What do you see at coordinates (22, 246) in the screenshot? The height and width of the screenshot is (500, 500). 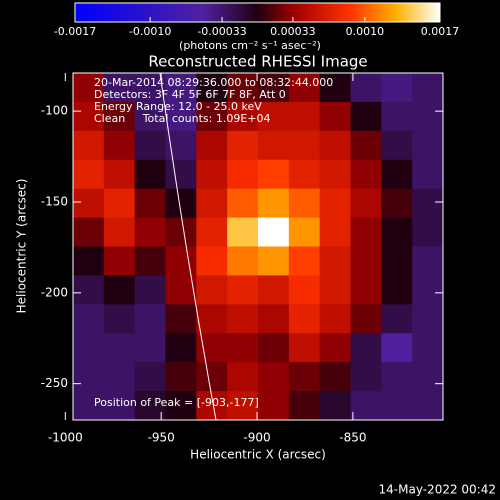 I see `y-axis-label: Heliocentric Y (arcsec)` at bounding box center [22, 246].